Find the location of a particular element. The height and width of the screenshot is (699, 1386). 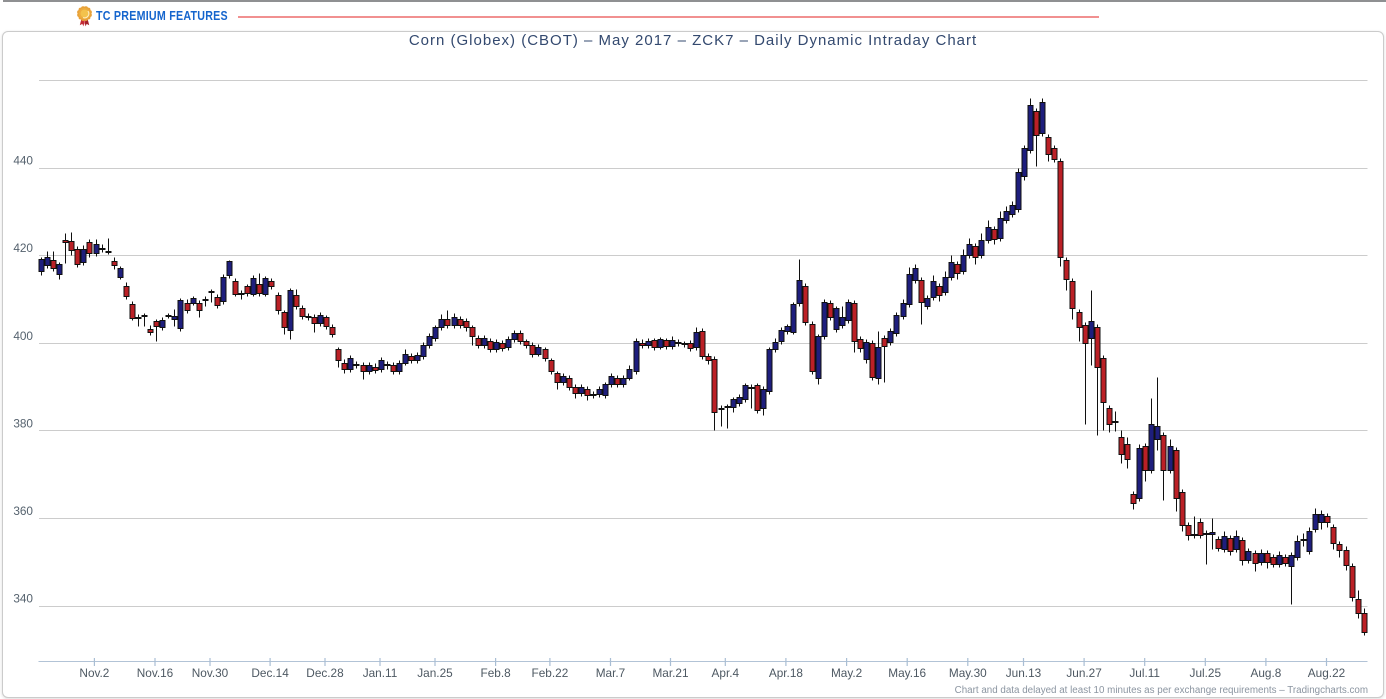

svg-text: 420 is located at coordinates (23, 248).